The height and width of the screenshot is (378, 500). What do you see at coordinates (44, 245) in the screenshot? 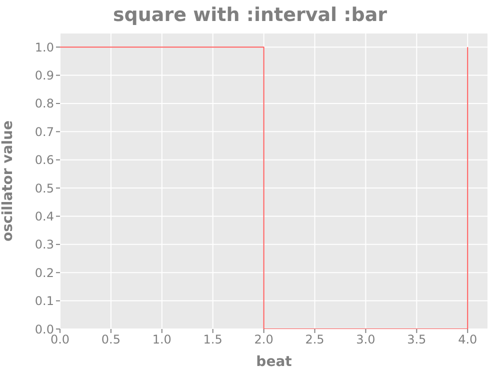
I see `y-tick-label: 0.3` at bounding box center [44, 245].